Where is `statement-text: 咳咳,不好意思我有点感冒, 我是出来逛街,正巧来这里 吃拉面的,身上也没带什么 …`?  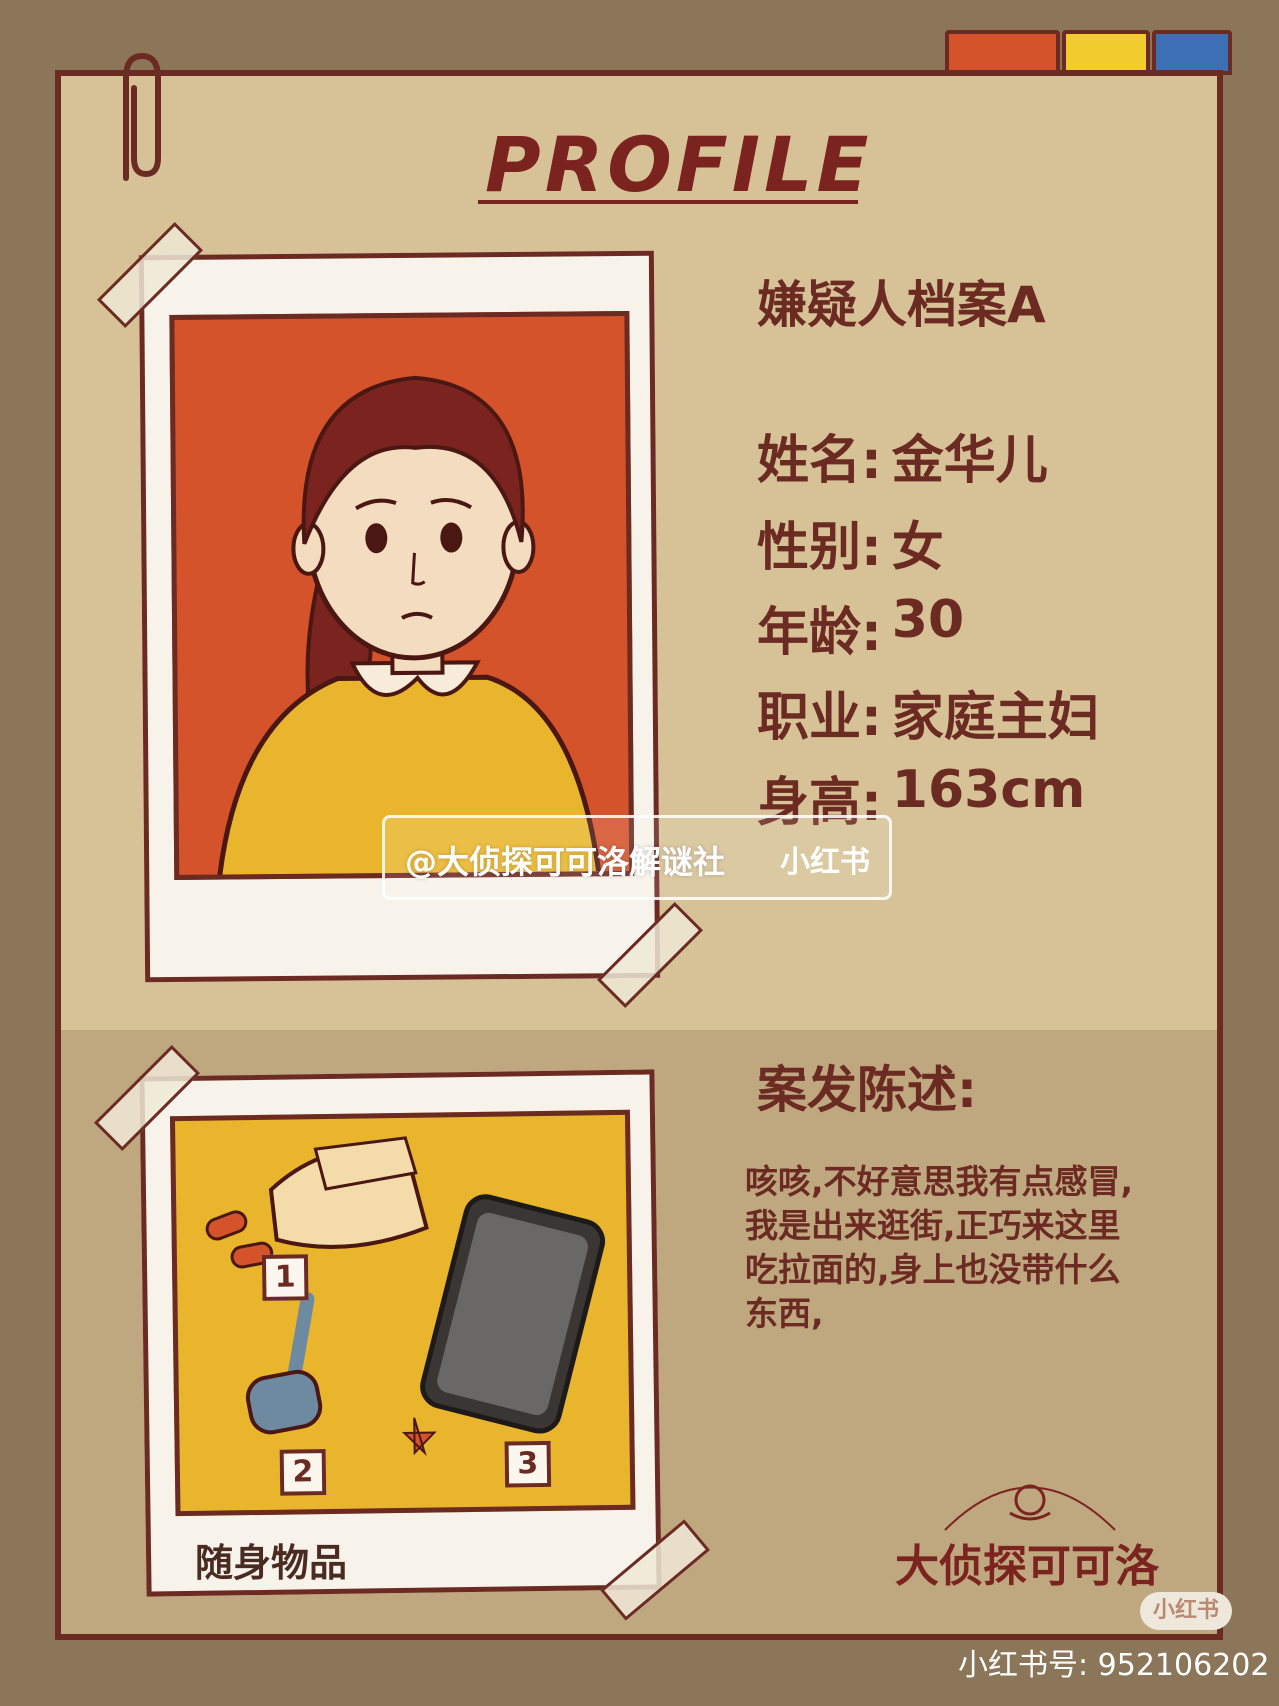
statement-text: 咳咳,不好意思我有点感冒, 我是出来逛街,正巧来这里 吃拉面的,身上也没带什么 … is located at coordinates (965, 1248).